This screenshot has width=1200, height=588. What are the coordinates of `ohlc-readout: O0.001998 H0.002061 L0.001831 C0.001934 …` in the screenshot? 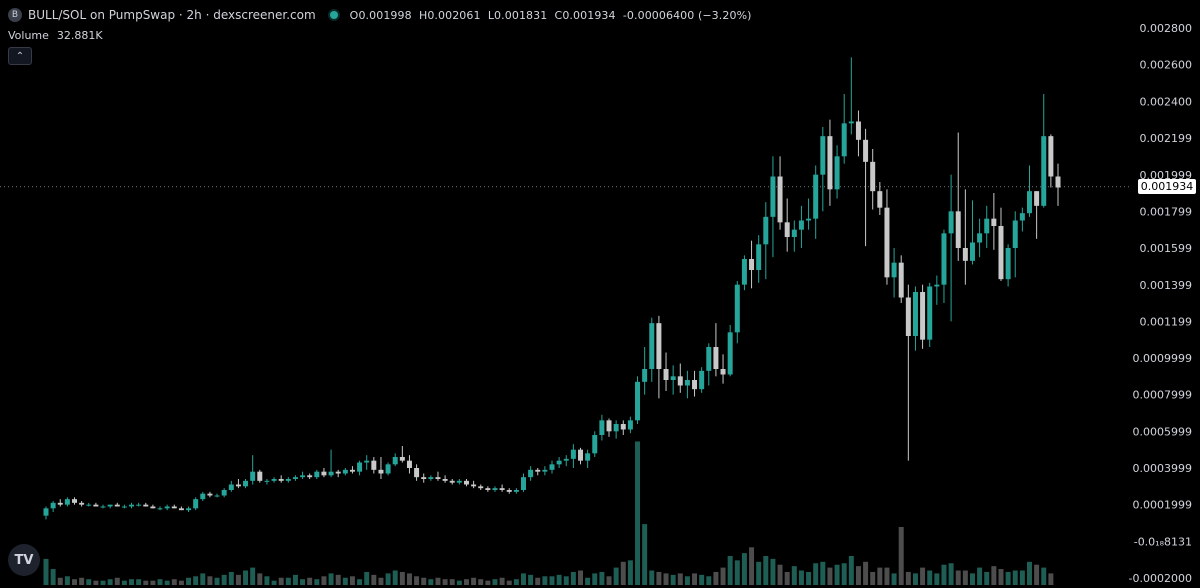 It's located at (551, 15).